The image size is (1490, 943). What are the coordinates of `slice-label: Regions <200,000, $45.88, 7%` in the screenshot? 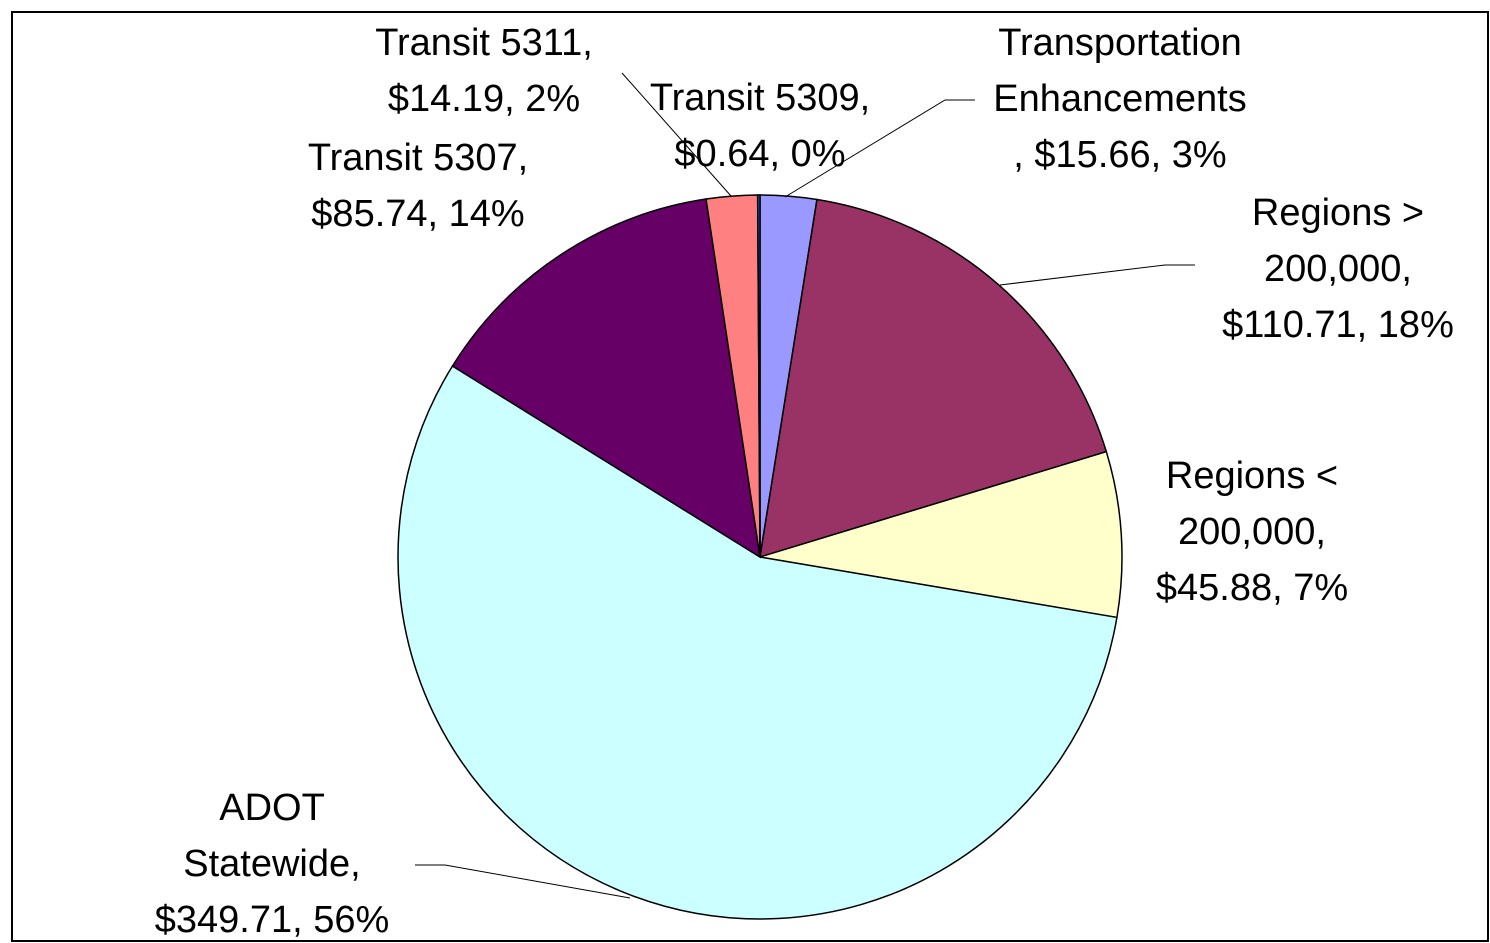 It's located at (1252, 532).